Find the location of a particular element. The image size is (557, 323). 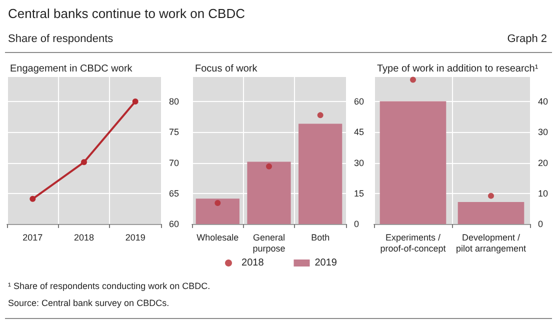

caption: Graph 2 is located at coordinates (527, 39).